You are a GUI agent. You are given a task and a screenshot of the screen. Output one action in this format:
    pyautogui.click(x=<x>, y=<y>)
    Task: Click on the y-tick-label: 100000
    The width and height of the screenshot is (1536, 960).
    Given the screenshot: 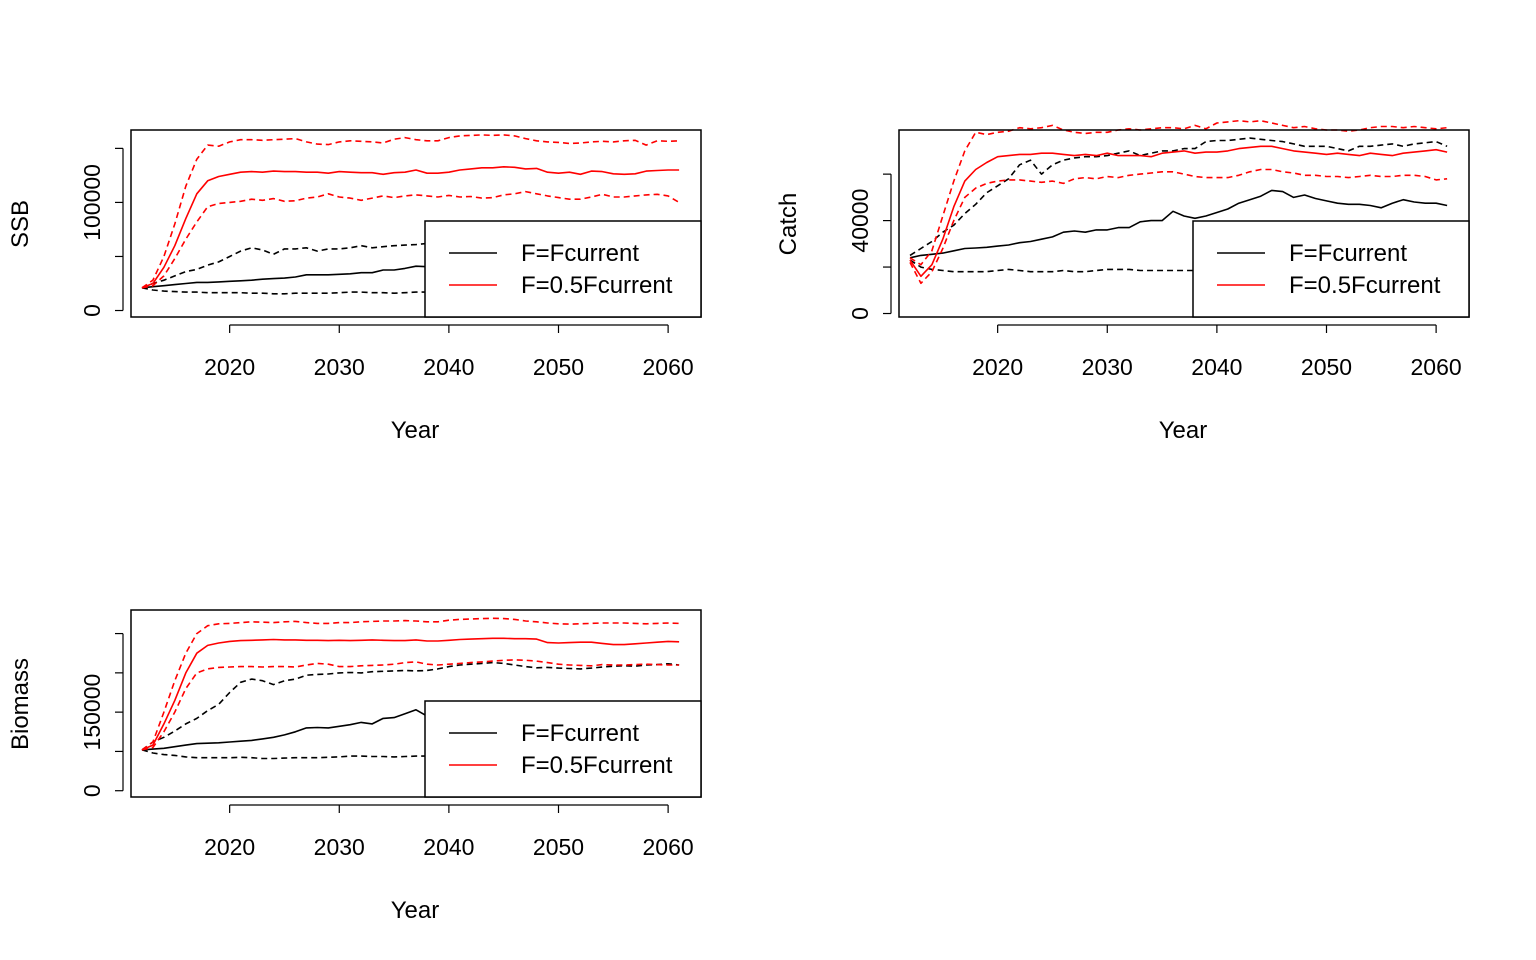 What is the action you would take?
    pyautogui.click(x=92, y=202)
    